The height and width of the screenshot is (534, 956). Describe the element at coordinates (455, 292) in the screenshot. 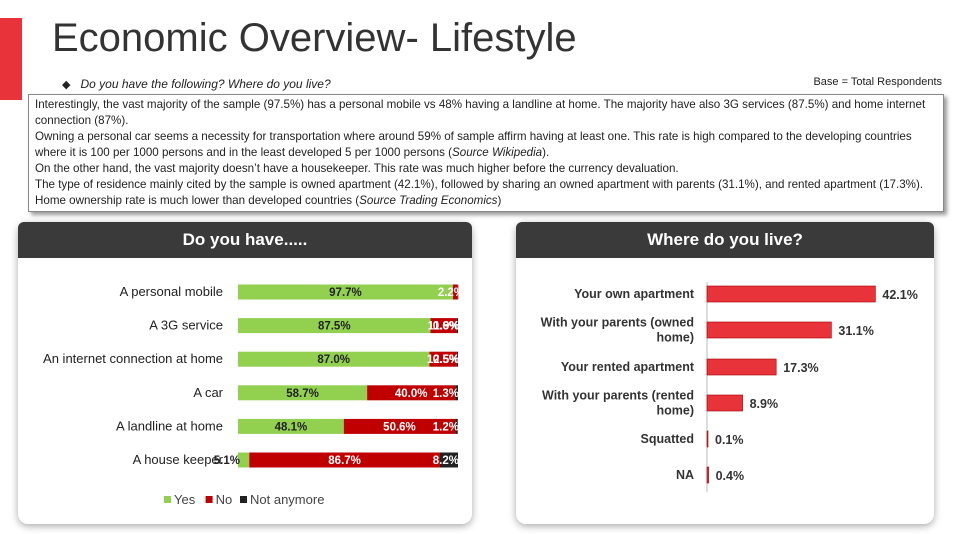

I see `bar-no-a-personal-mobile` at that location.